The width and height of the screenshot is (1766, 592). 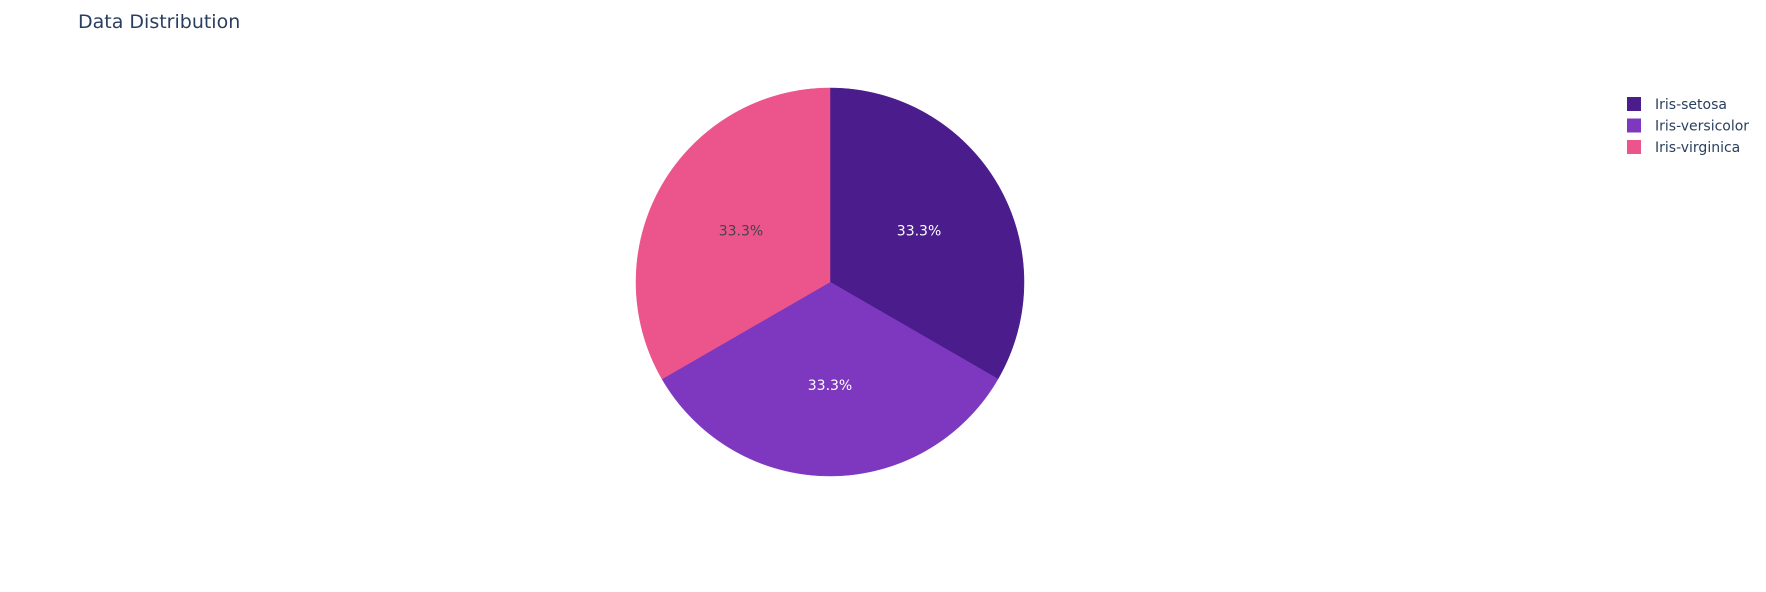 I want to click on legend-item-iris-setosa: Iris-setosa, so click(x=1677, y=105).